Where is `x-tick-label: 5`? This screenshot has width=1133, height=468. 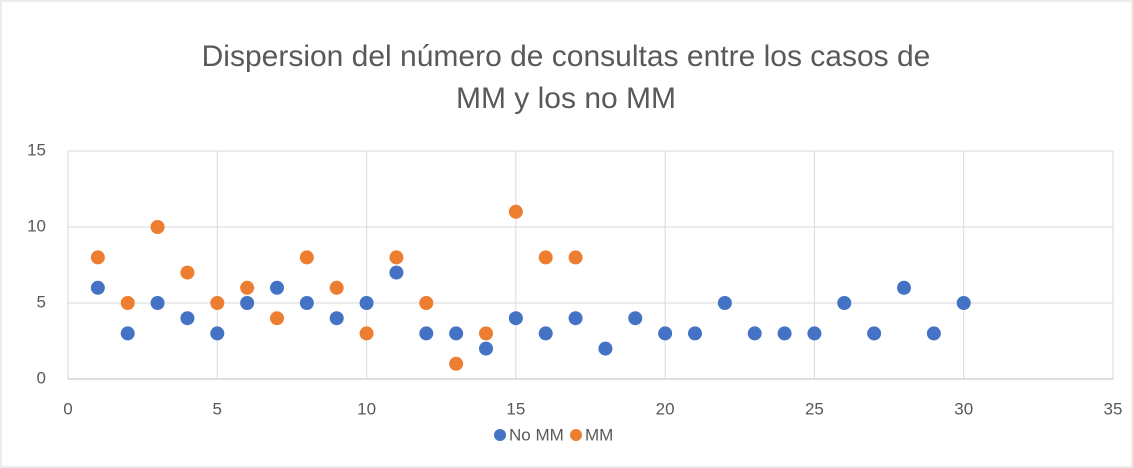
x-tick-label: 5 is located at coordinates (217, 408).